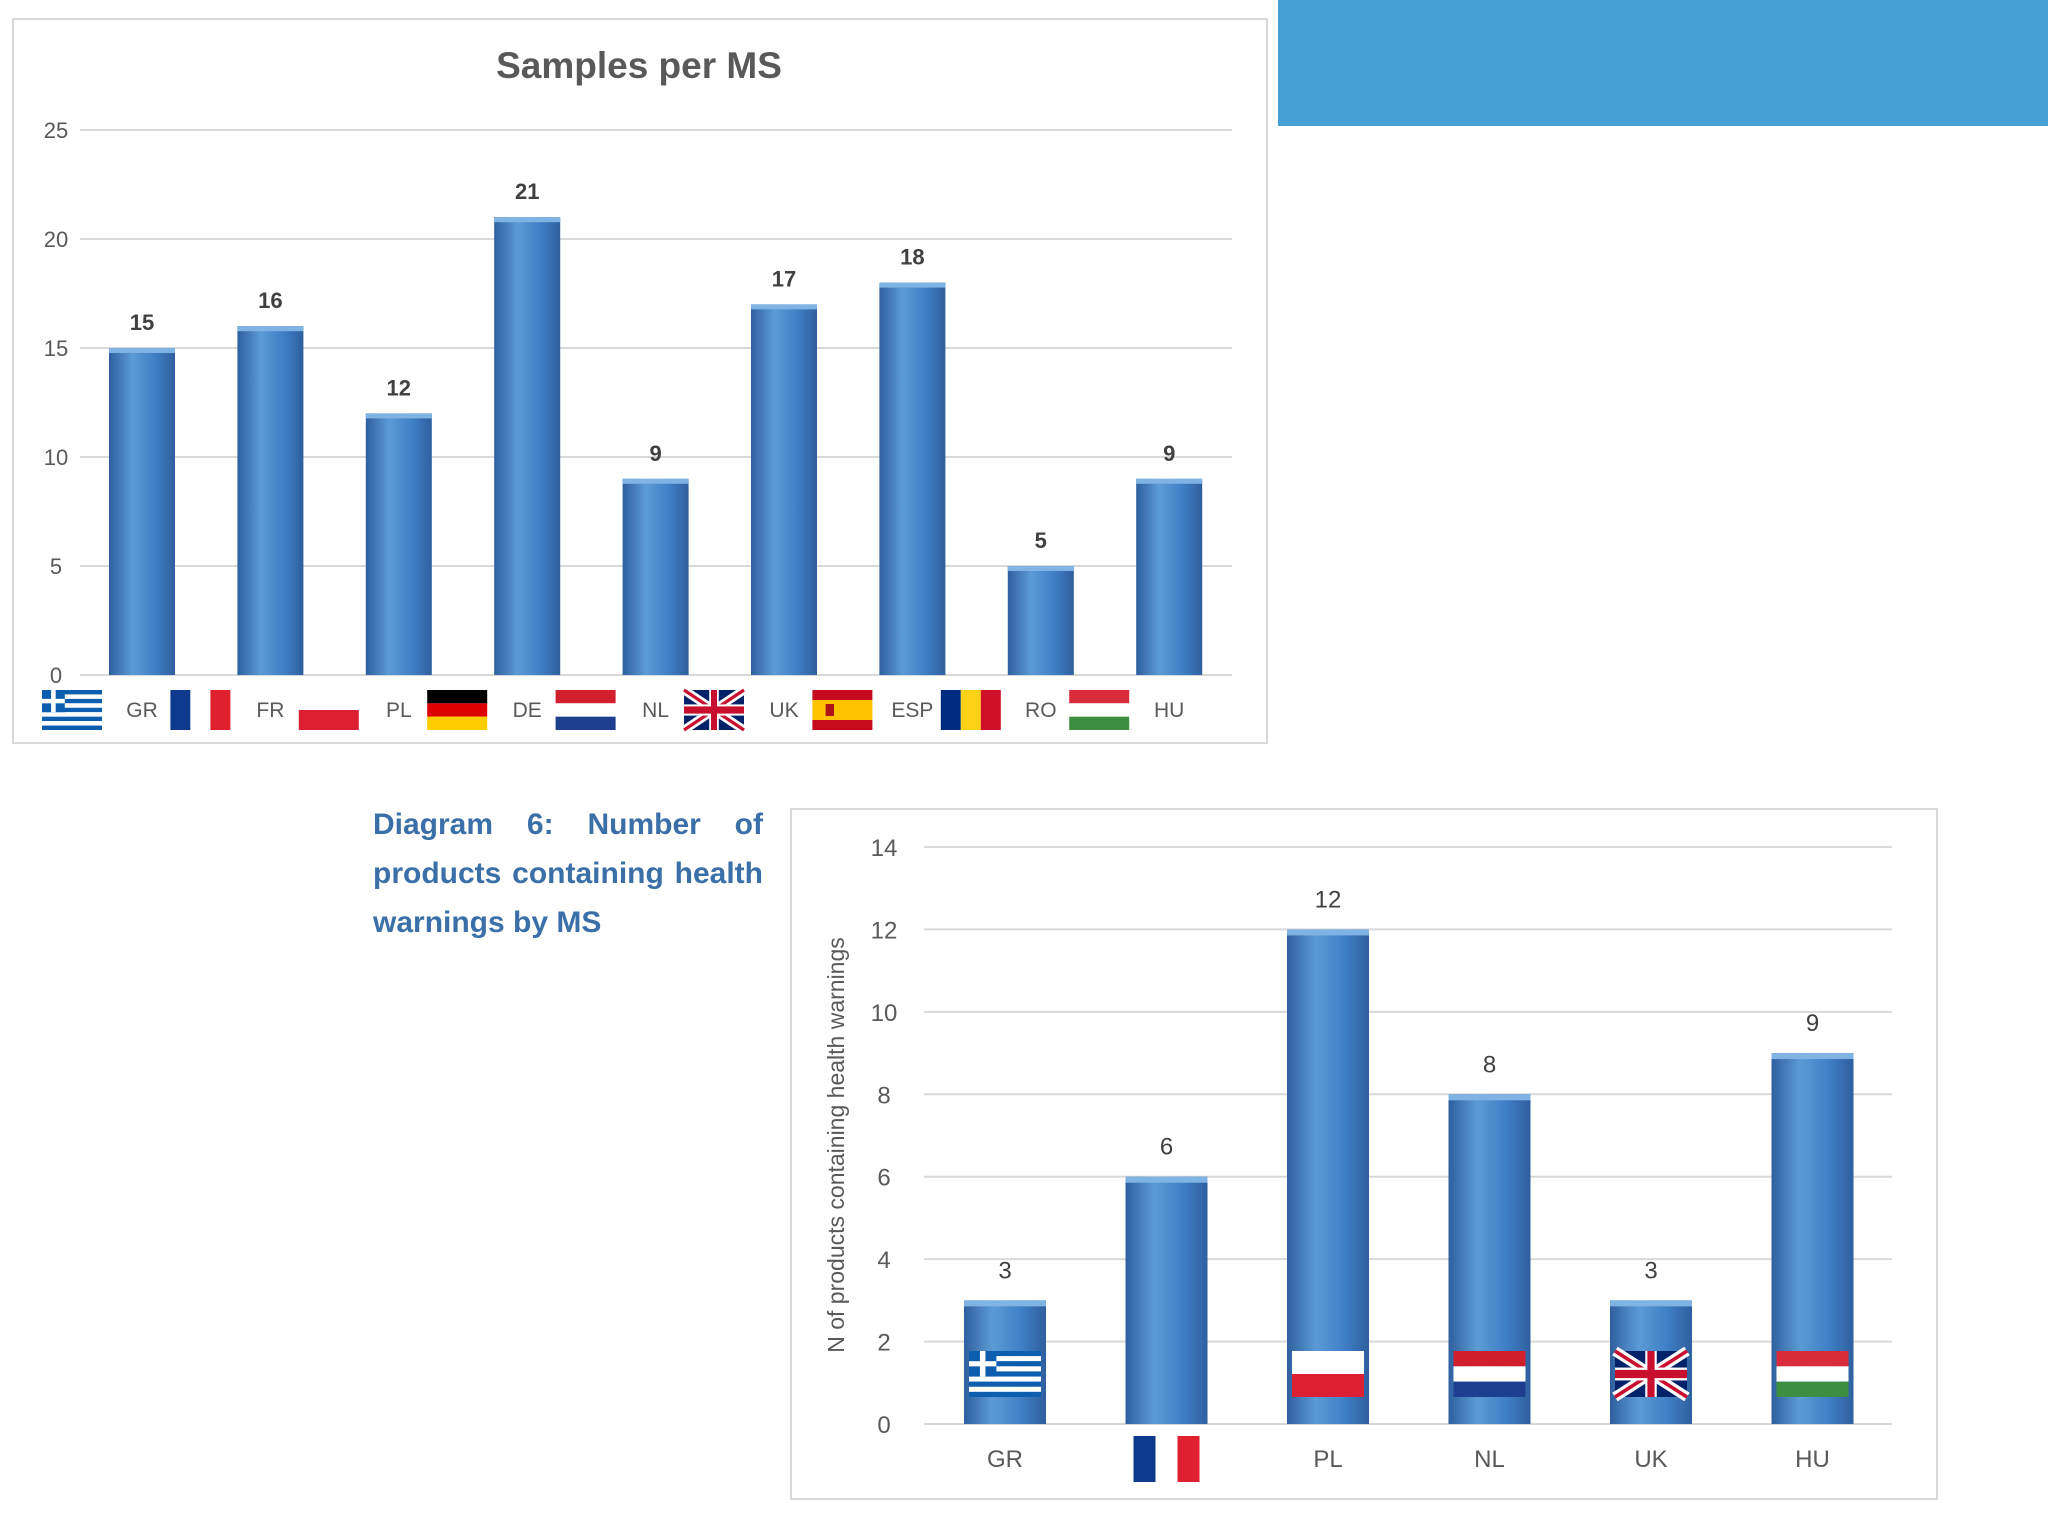  What do you see at coordinates (1812, 1023) in the screenshot?
I see `chart2-data-label: 9` at bounding box center [1812, 1023].